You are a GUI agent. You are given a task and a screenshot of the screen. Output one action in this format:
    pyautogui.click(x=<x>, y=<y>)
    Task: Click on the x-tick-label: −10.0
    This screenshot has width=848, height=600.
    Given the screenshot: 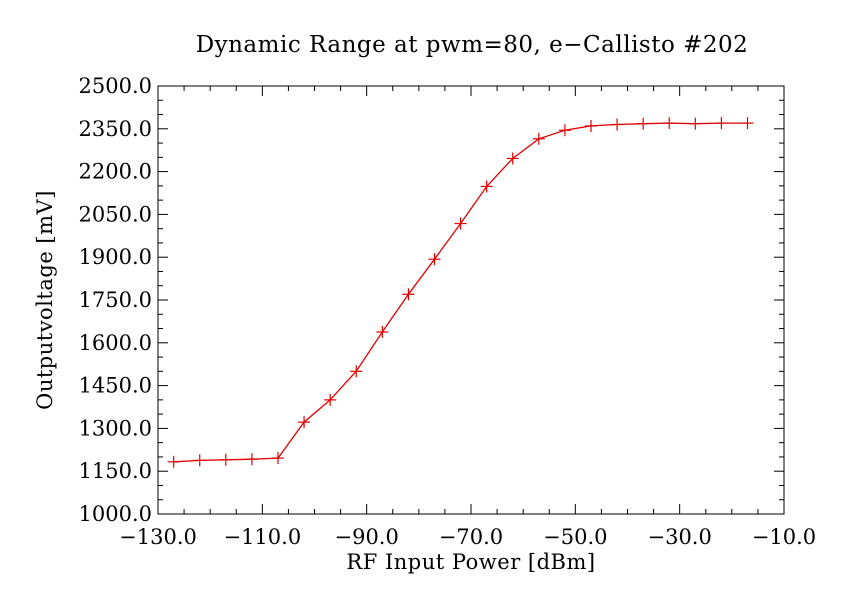 What is the action you would take?
    pyautogui.click(x=784, y=537)
    